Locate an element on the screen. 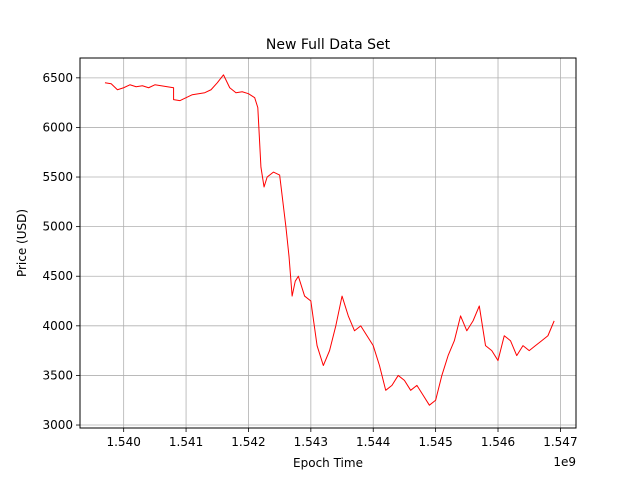 This screenshot has width=640, height=480. x-axis-ticks: 1.540 1.541 1.542 1.543 1.544 1.545 1.546 1.547 is located at coordinates (342, 438).